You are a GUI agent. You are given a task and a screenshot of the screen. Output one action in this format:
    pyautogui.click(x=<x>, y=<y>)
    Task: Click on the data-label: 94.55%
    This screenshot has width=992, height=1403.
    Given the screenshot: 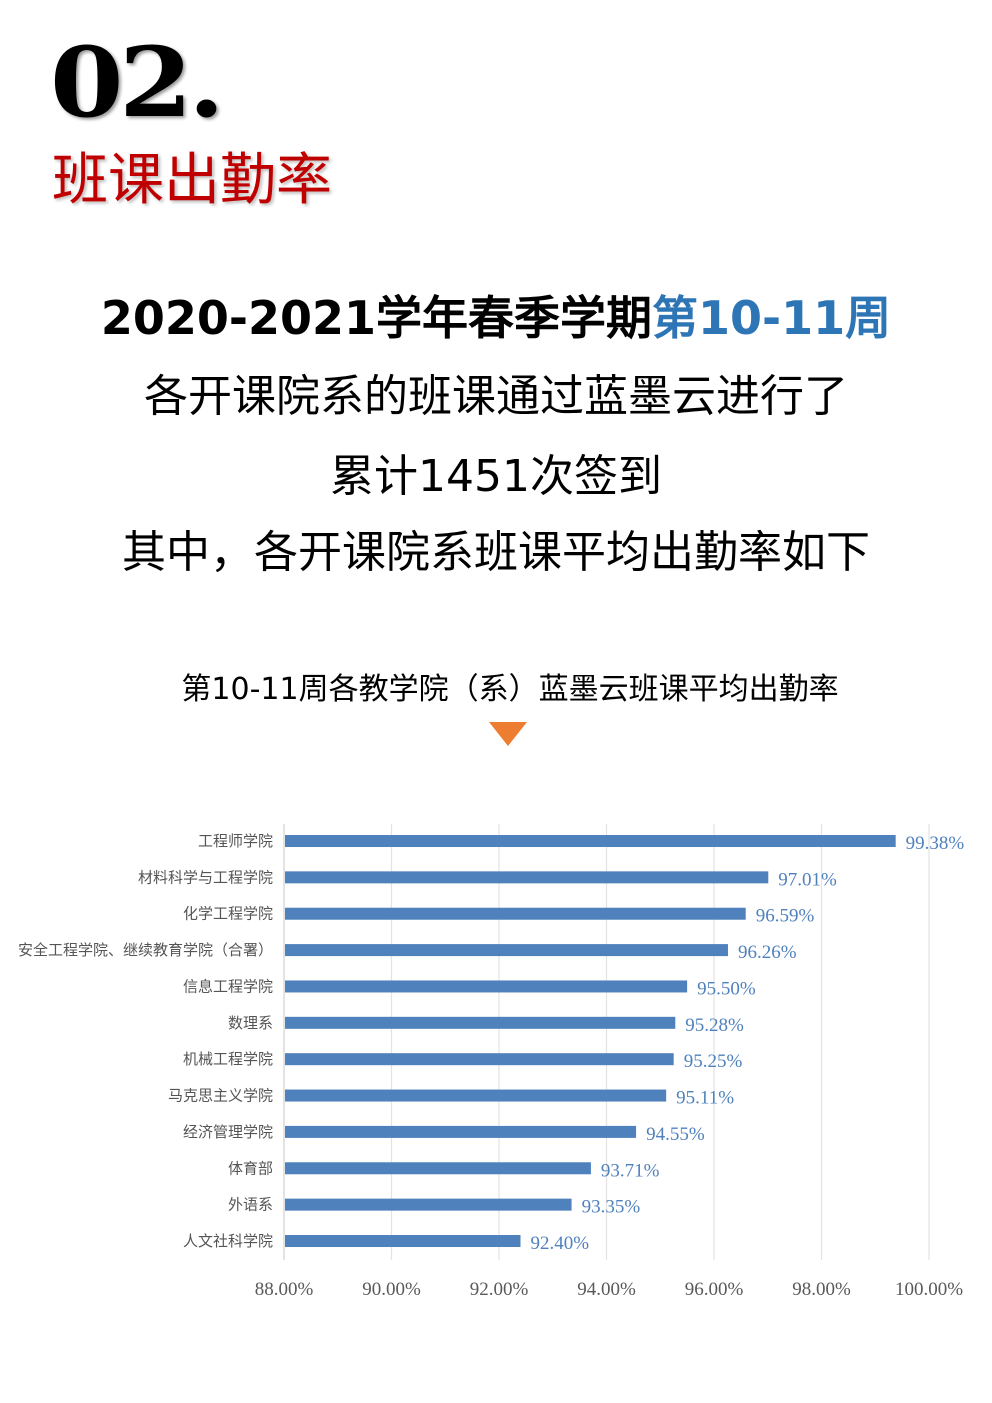 What is the action you would take?
    pyautogui.click(x=675, y=1134)
    